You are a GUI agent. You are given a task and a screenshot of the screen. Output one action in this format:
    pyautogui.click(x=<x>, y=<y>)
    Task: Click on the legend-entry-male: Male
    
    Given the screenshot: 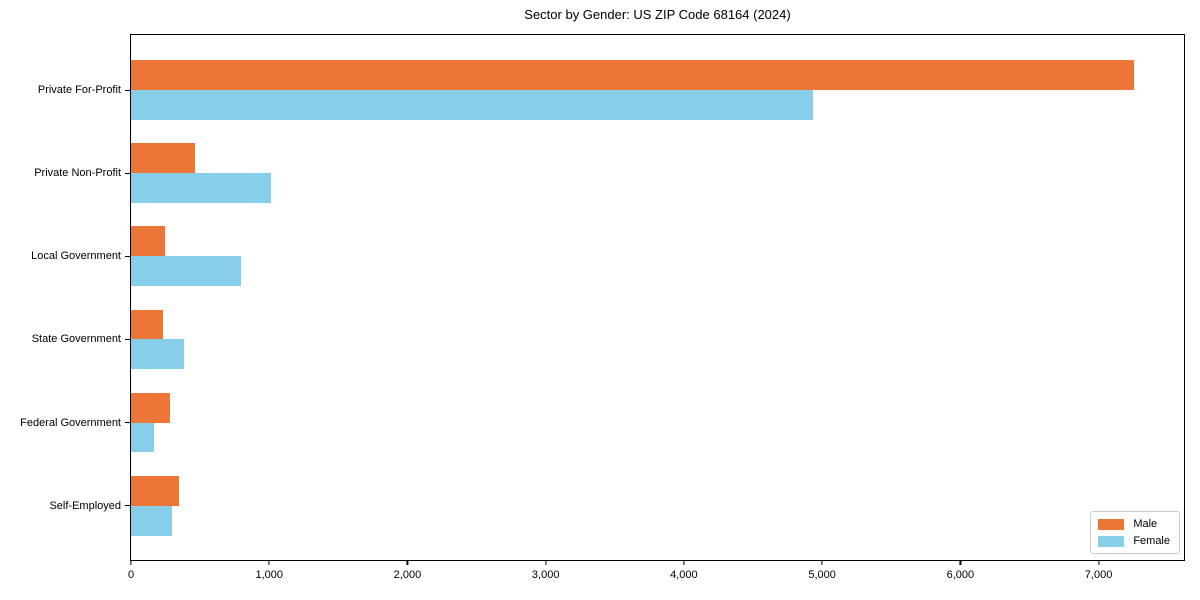 What is the action you would take?
    pyautogui.click(x=1134, y=524)
    